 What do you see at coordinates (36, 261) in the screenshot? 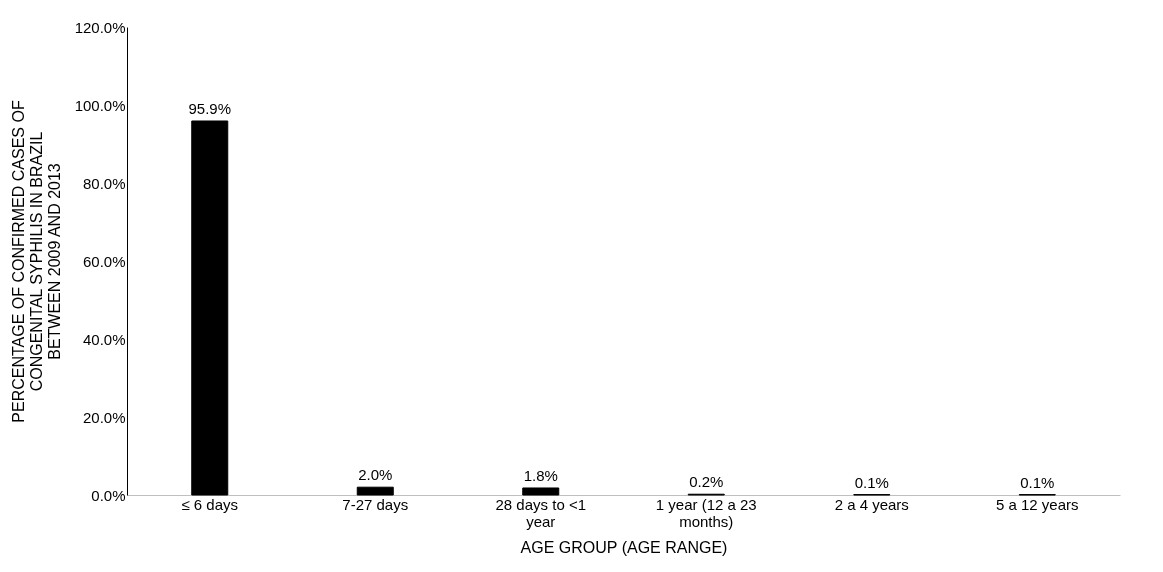
I see `y-axis-title: PERCENTAGE OF CONFIRMED CASES OF CONGENITAL SYPHILIS IN BRAZIL BETWEEN 2009 AND 2013` at bounding box center [36, 261].